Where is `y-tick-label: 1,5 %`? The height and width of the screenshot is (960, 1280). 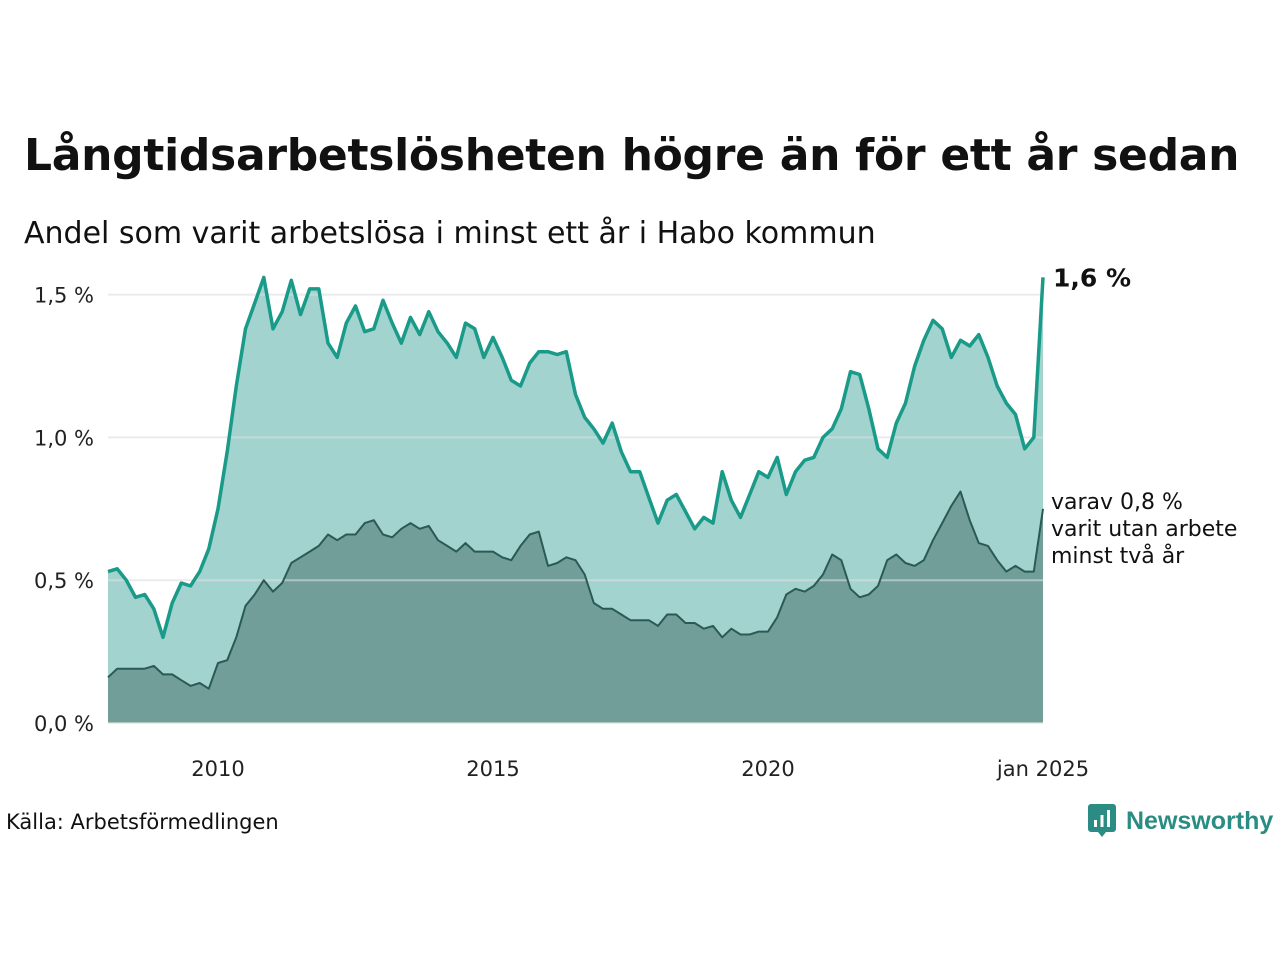
y-tick-label: 1,5 % is located at coordinates (64, 296).